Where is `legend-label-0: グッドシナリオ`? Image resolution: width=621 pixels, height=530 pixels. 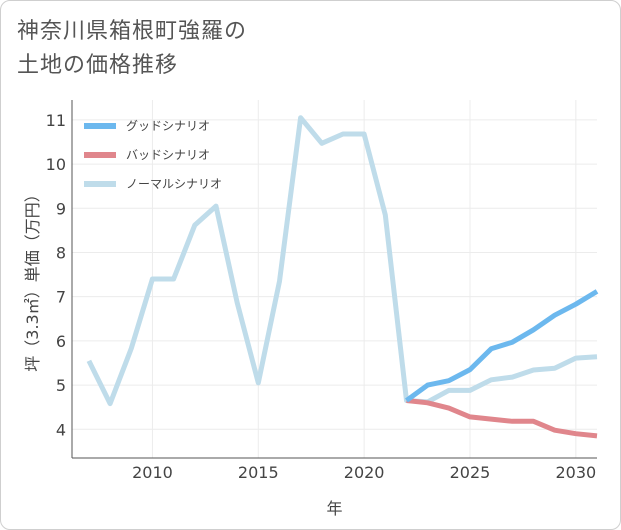
legend-label-0: グッドシナリオ is located at coordinates (168, 126).